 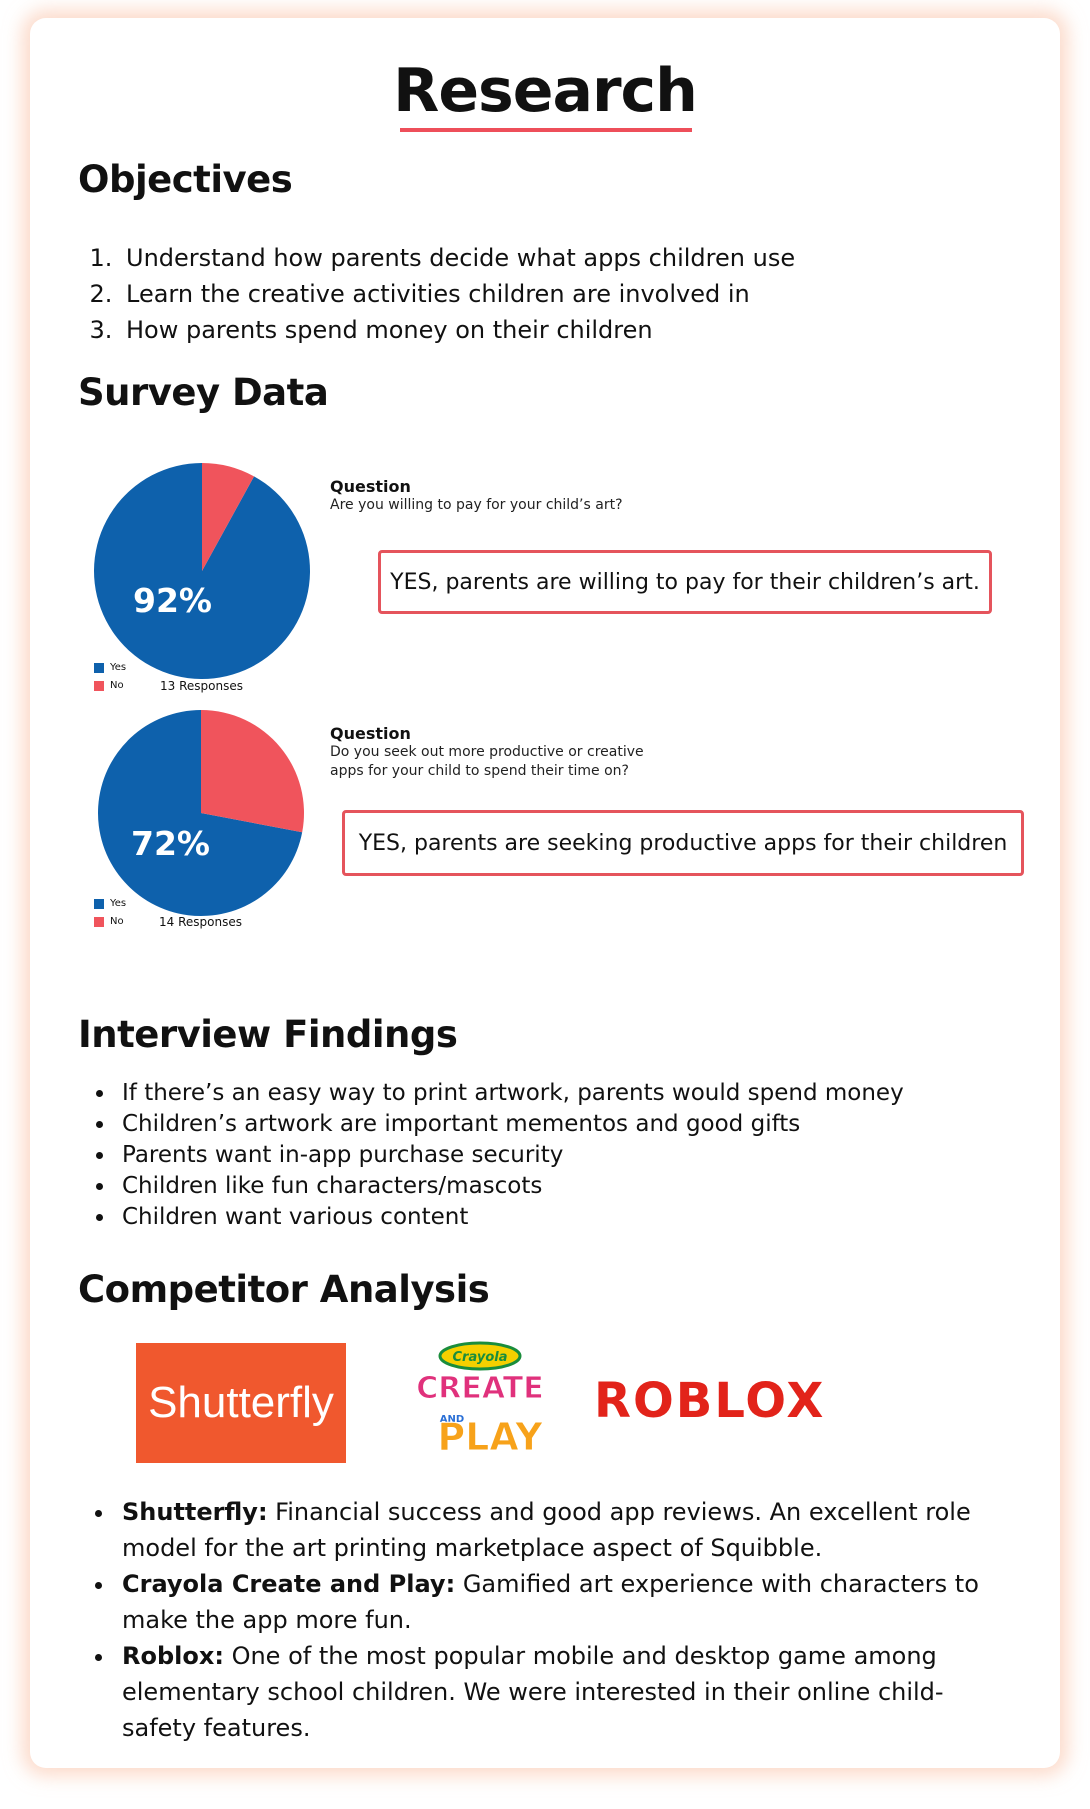 What do you see at coordinates (510, 1155) in the screenshot?
I see `list-item: Parents want in-app purchase security` at bounding box center [510, 1155].